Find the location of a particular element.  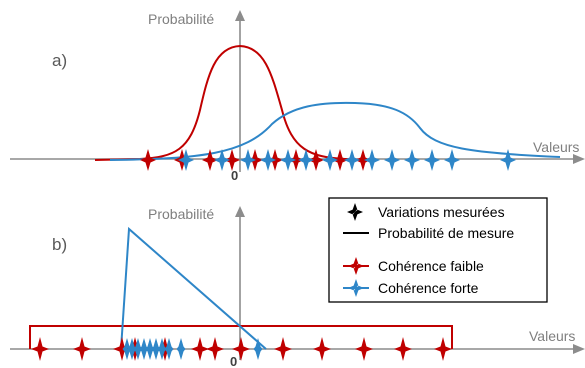

panel-b-origin-label: 0 is located at coordinates (233, 361).